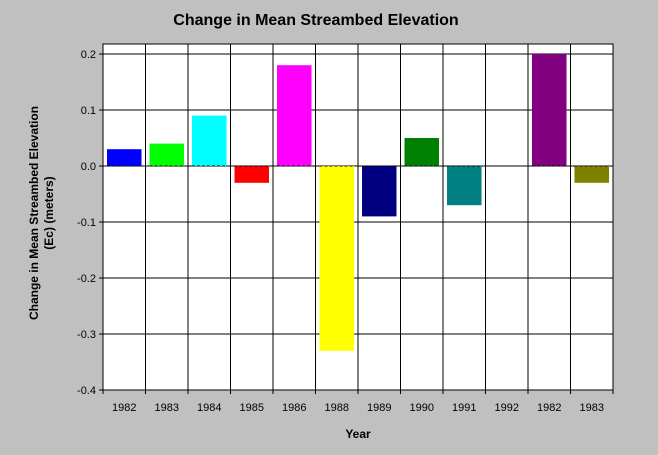  Describe the element at coordinates (86, 279) in the screenshot. I see `y-tick-label: -0.2` at that location.